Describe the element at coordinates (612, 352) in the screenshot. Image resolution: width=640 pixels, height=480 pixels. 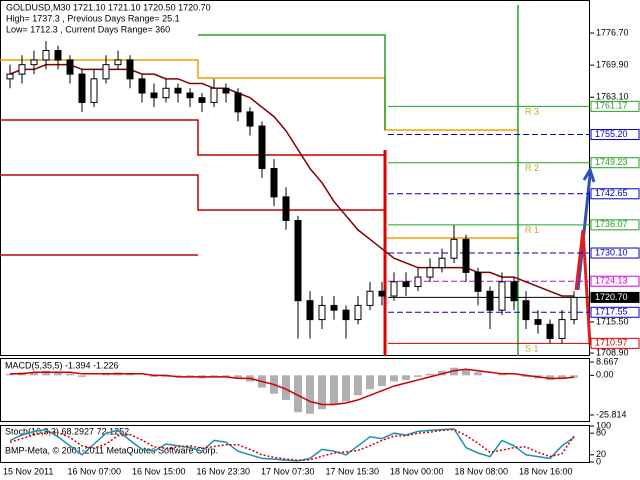
I see `y-tick-label: 1708.90` at that location.